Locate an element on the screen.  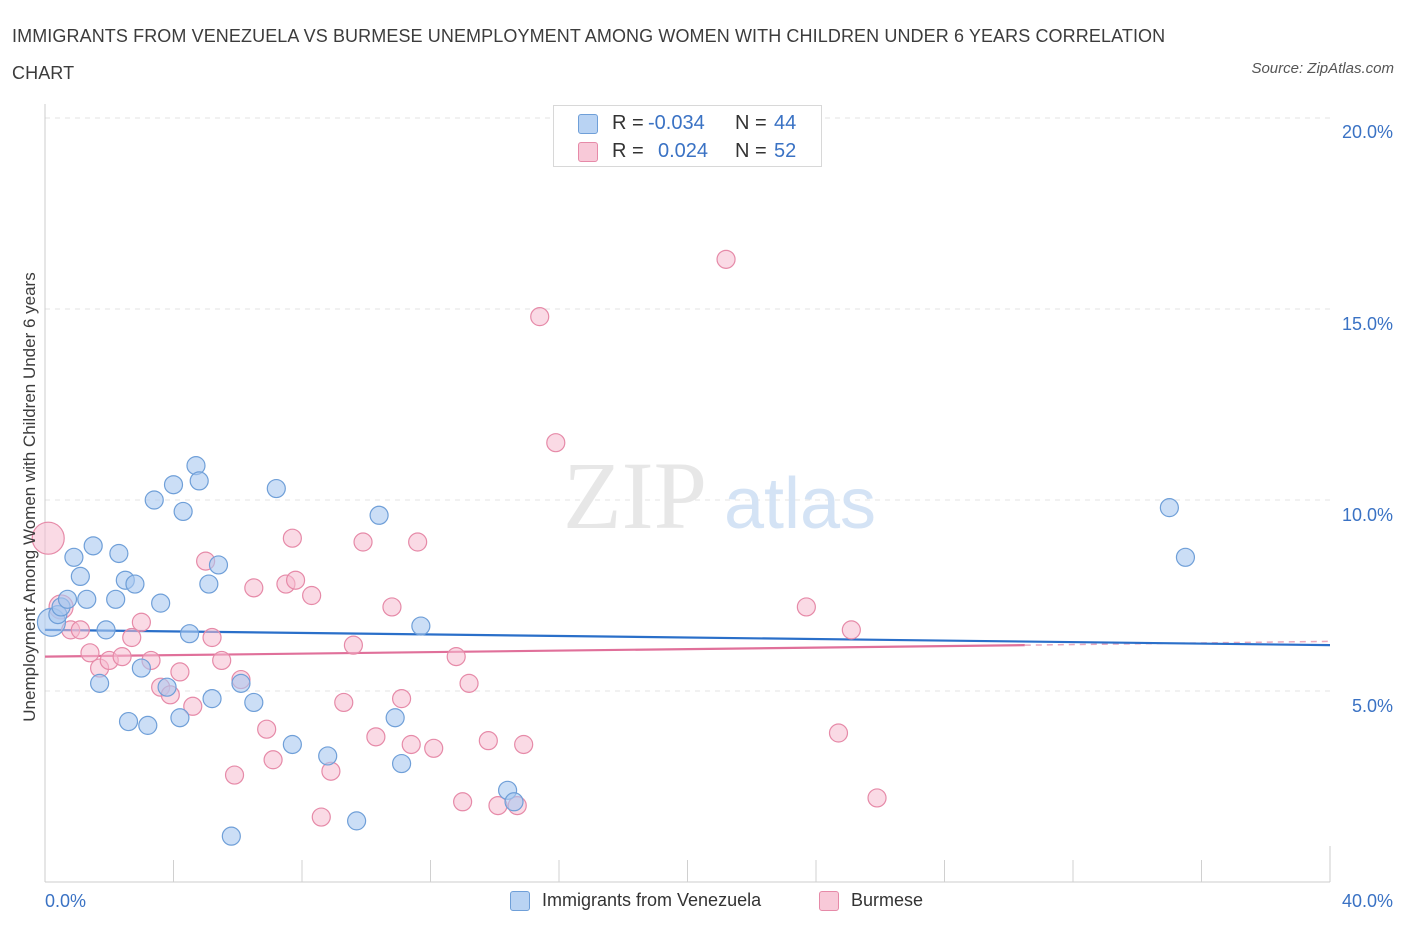
watermark-atlas: atlas is located at coordinates (800, 504).